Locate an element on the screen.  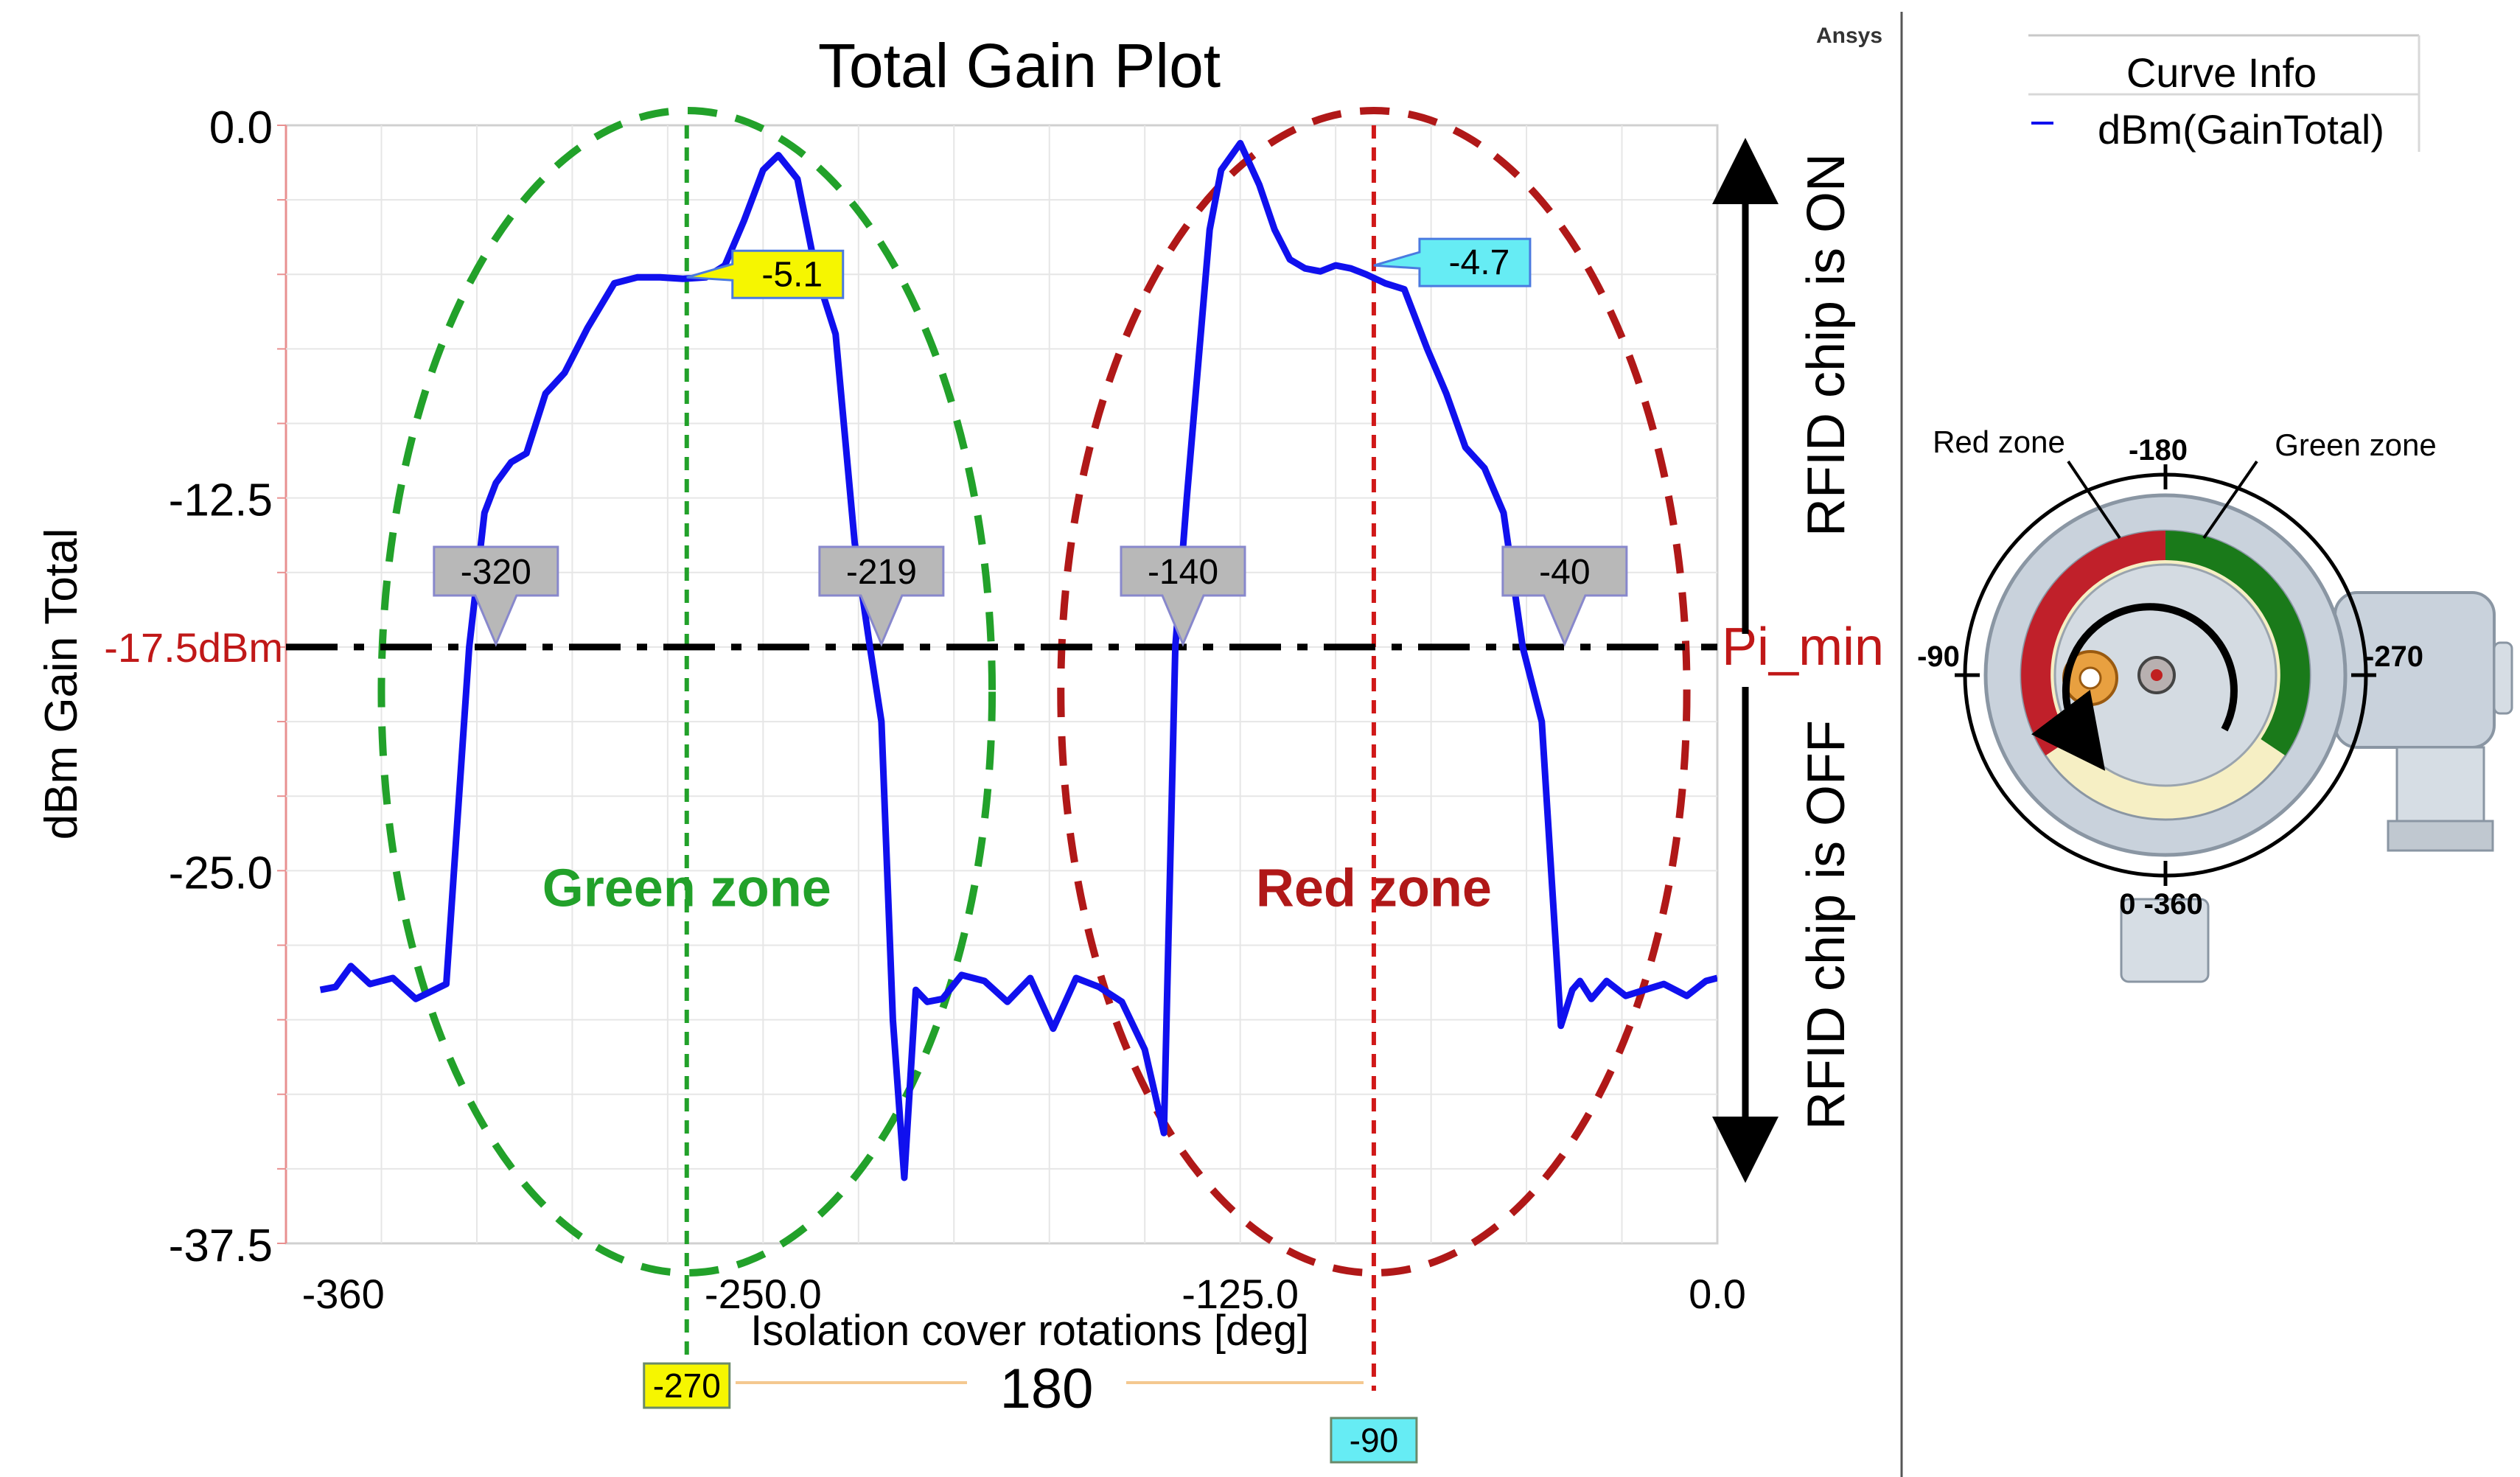
bottom-marker-label: -90 is located at coordinates (1374, 1440).